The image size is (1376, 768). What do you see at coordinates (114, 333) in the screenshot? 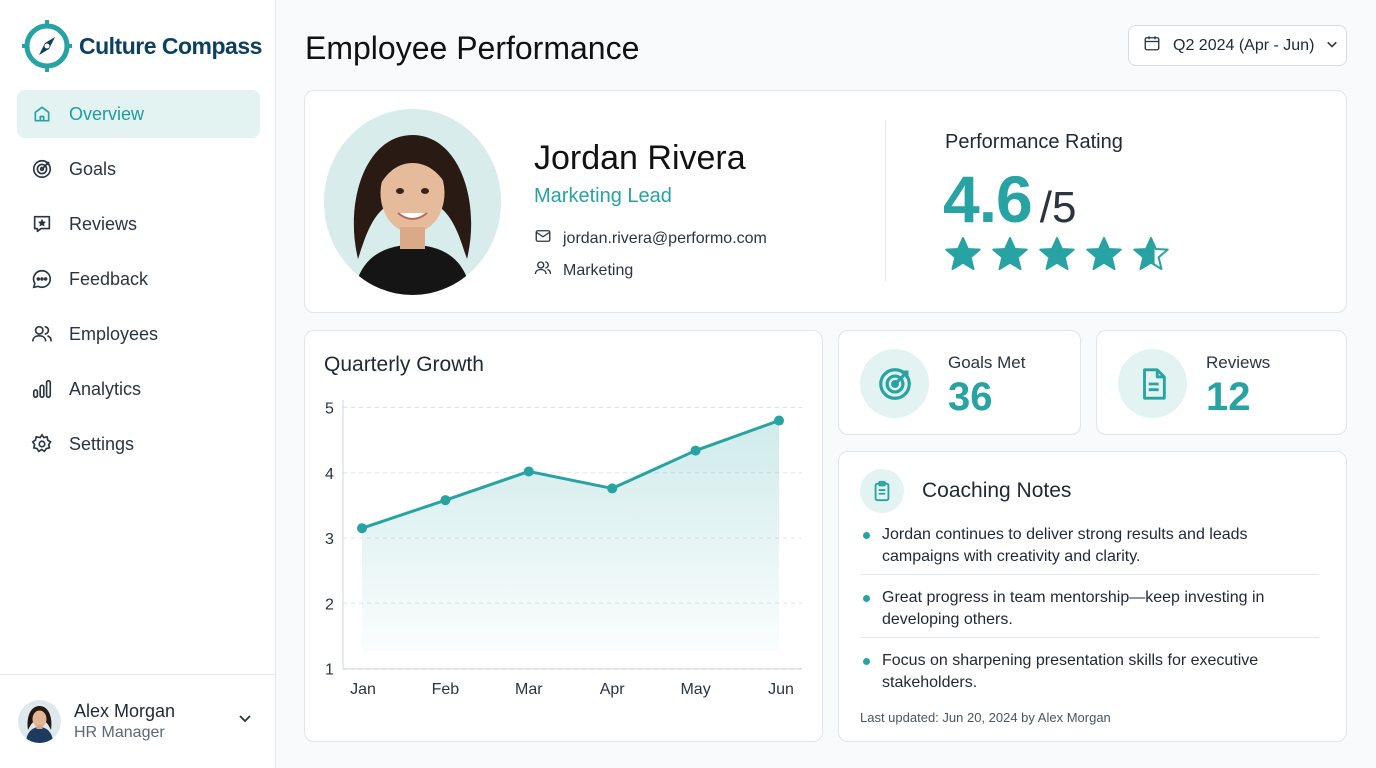
I see `sidebar-item-label: Employees` at bounding box center [114, 333].